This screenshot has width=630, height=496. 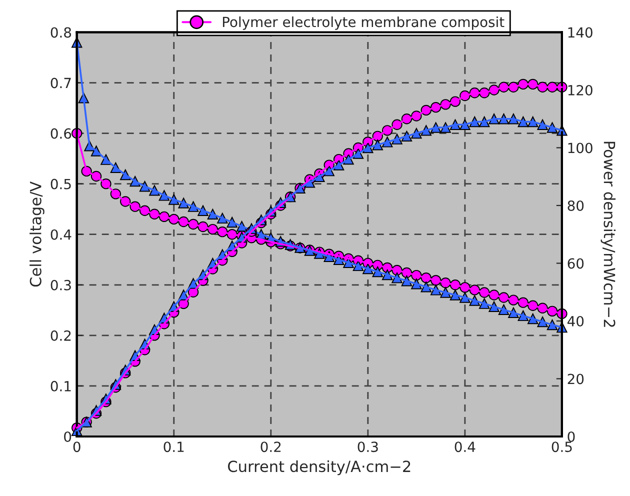 What do you see at coordinates (580, 90) in the screenshot?
I see `y2-tick-label: 120` at bounding box center [580, 90].